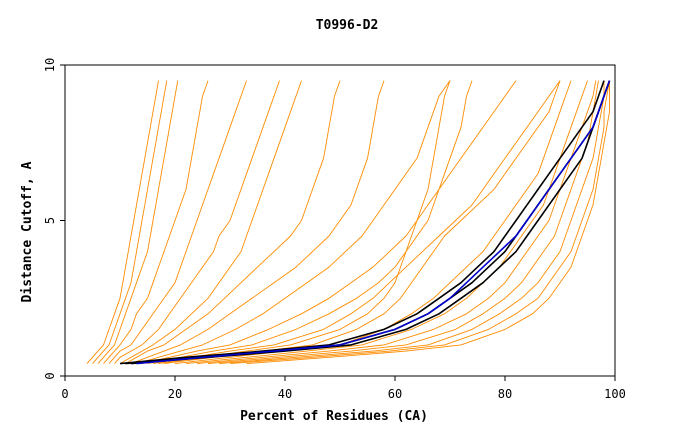 The image size is (680, 440). I want to click on x-axis-label: Percent of Residues (CA), so click(334, 416).